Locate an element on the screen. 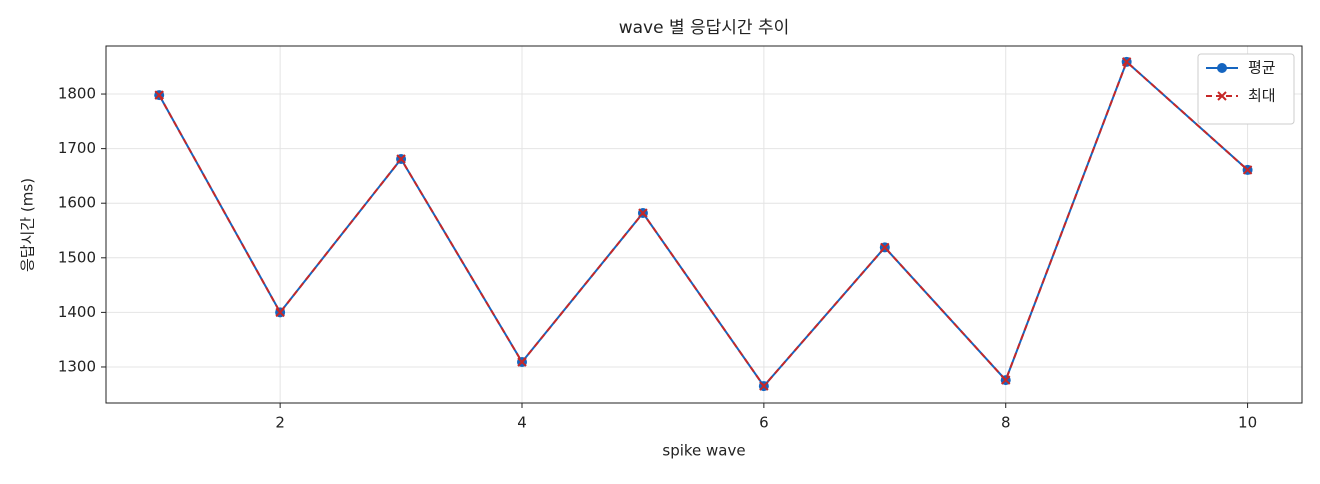 This screenshot has height=484, width=1320. y-tick-label: 1600 is located at coordinates (77, 203).